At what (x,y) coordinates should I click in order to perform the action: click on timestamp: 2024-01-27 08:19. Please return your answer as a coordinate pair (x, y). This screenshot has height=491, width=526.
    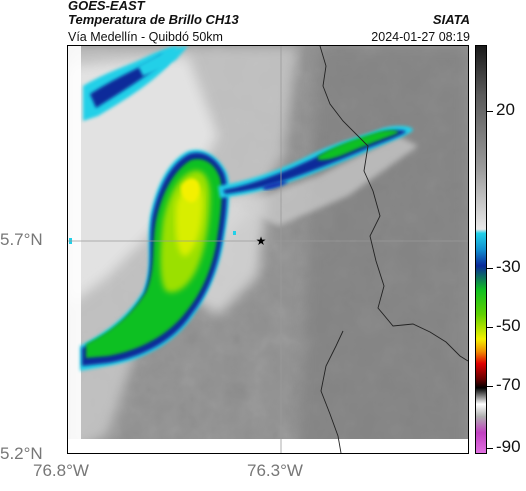
    Looking at the image, I should click on (420, 37).